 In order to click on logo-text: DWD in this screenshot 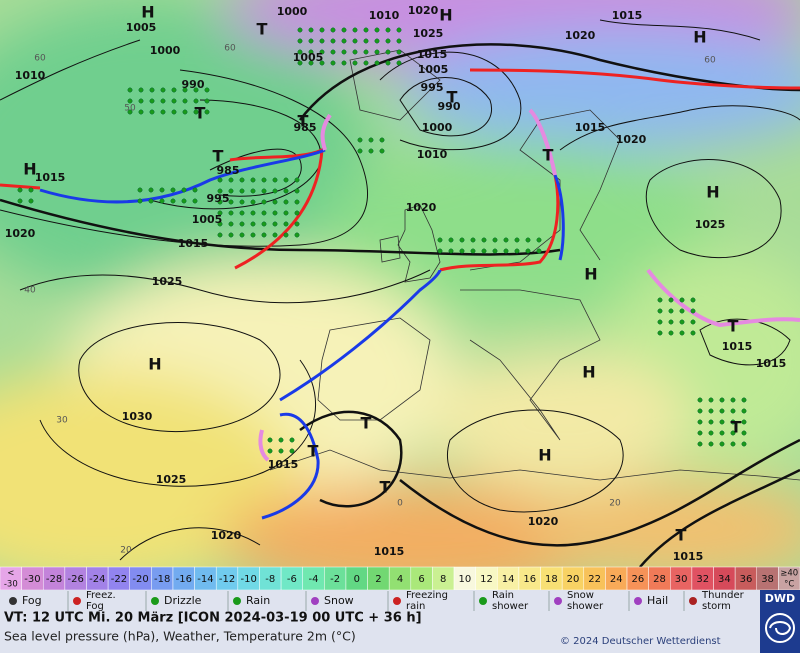, I will do `click(780, 598)`.